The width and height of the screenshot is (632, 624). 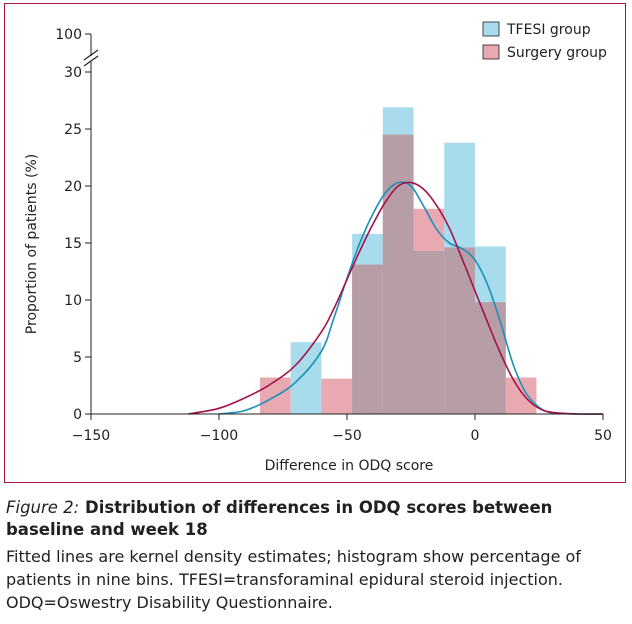 I want to click on legend-swatch-tfesi, so click(x=491, y=29).